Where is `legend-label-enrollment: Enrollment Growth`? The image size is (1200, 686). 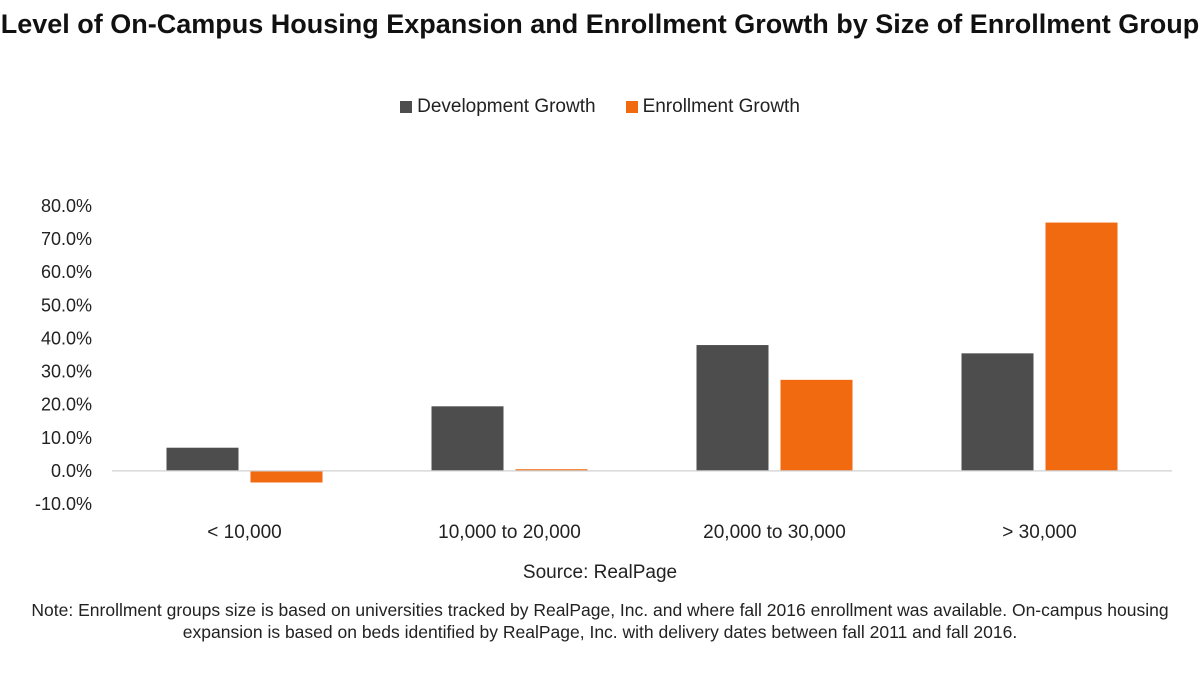 legend-label-enrollment: Enrollment Growth is located at coordinates (721, 106).